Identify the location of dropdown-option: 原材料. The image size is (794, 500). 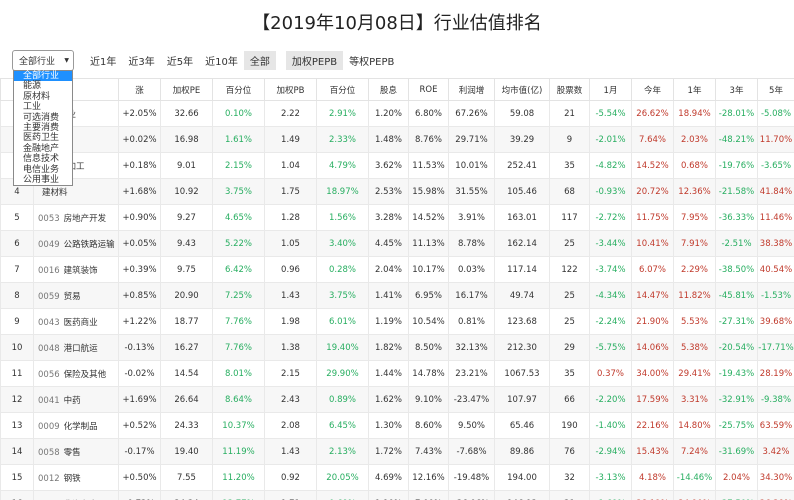
(37, 96).